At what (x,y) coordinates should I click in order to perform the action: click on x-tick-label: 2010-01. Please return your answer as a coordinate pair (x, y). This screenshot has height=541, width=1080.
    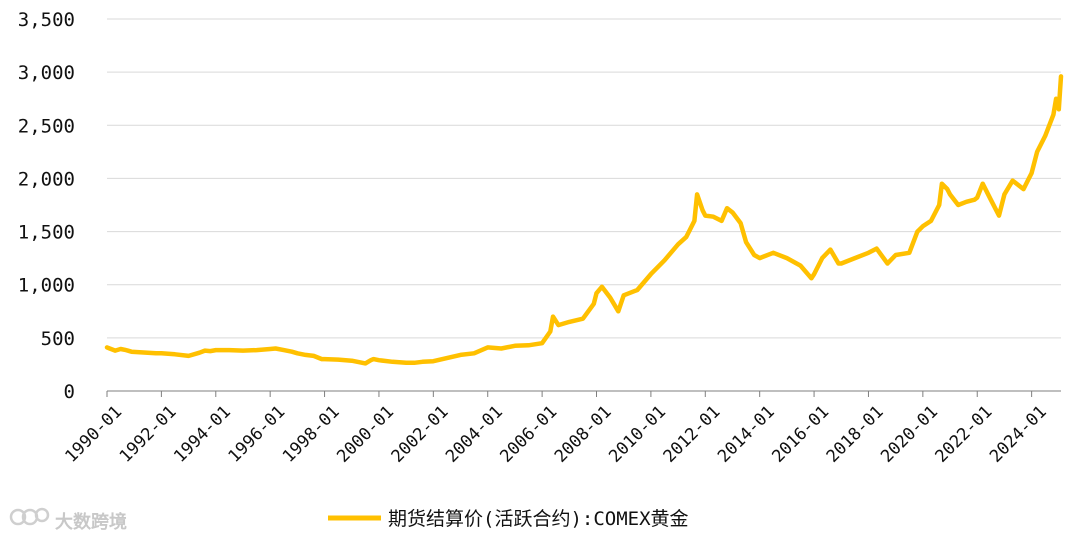
    Looking at the image, I should click on (637, 434).